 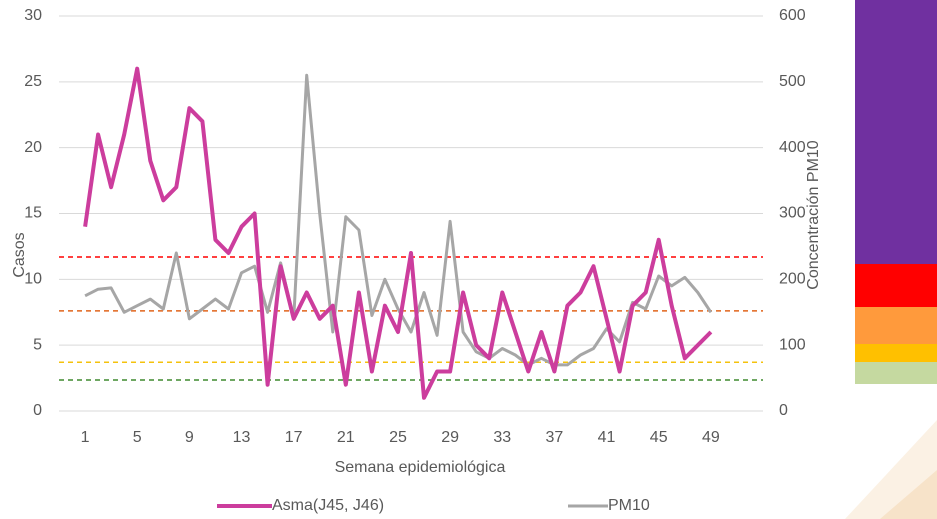 I want to click on x-tick-label: 21, so click(x=346, y=437).